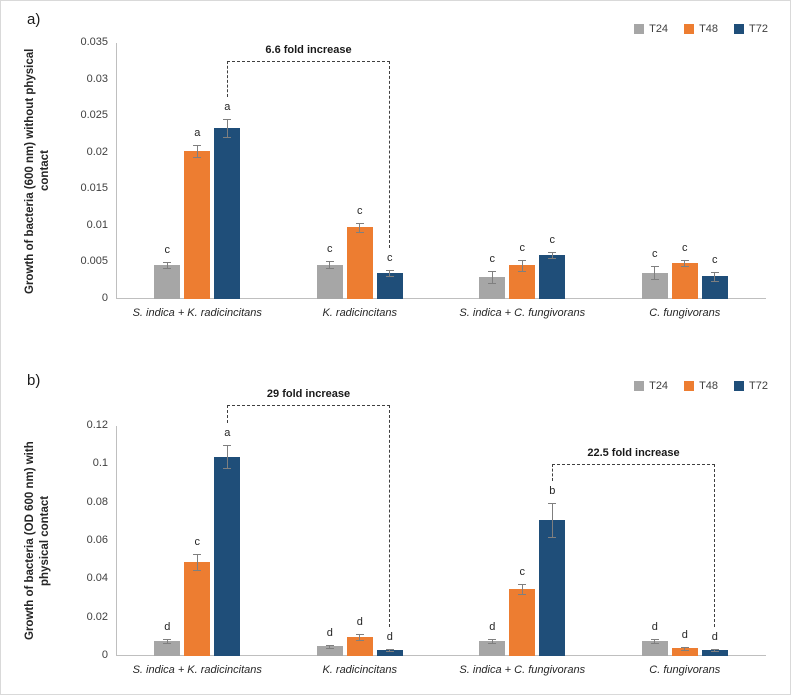 The image size is (791, 695). Describe the element at coordinates (522, 313) in the screenshot. I see `category-label: S. indica + C. fungivorans` at that location.